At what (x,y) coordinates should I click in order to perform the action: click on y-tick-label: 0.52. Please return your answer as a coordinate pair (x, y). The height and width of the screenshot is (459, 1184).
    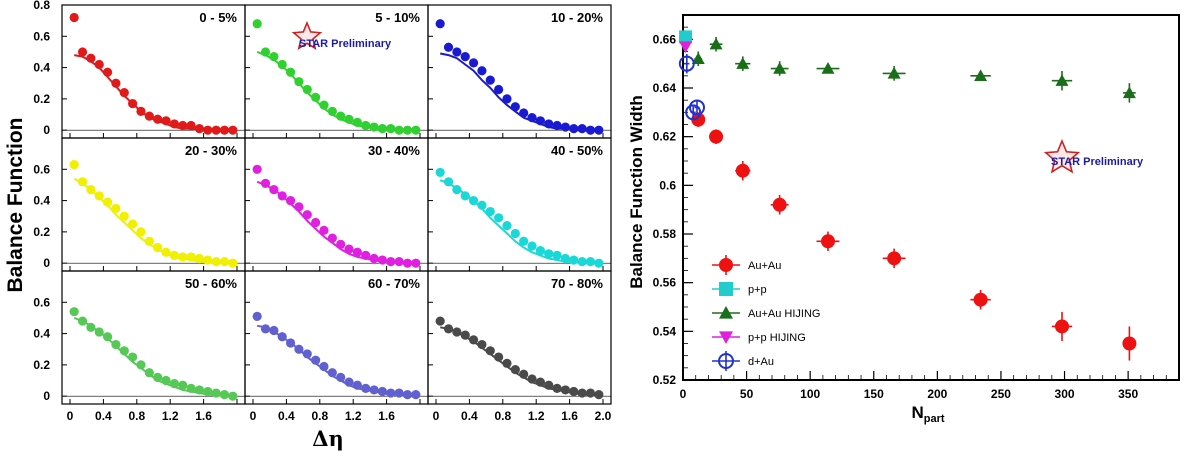
    Looking at the image, I should click on (665, 380).